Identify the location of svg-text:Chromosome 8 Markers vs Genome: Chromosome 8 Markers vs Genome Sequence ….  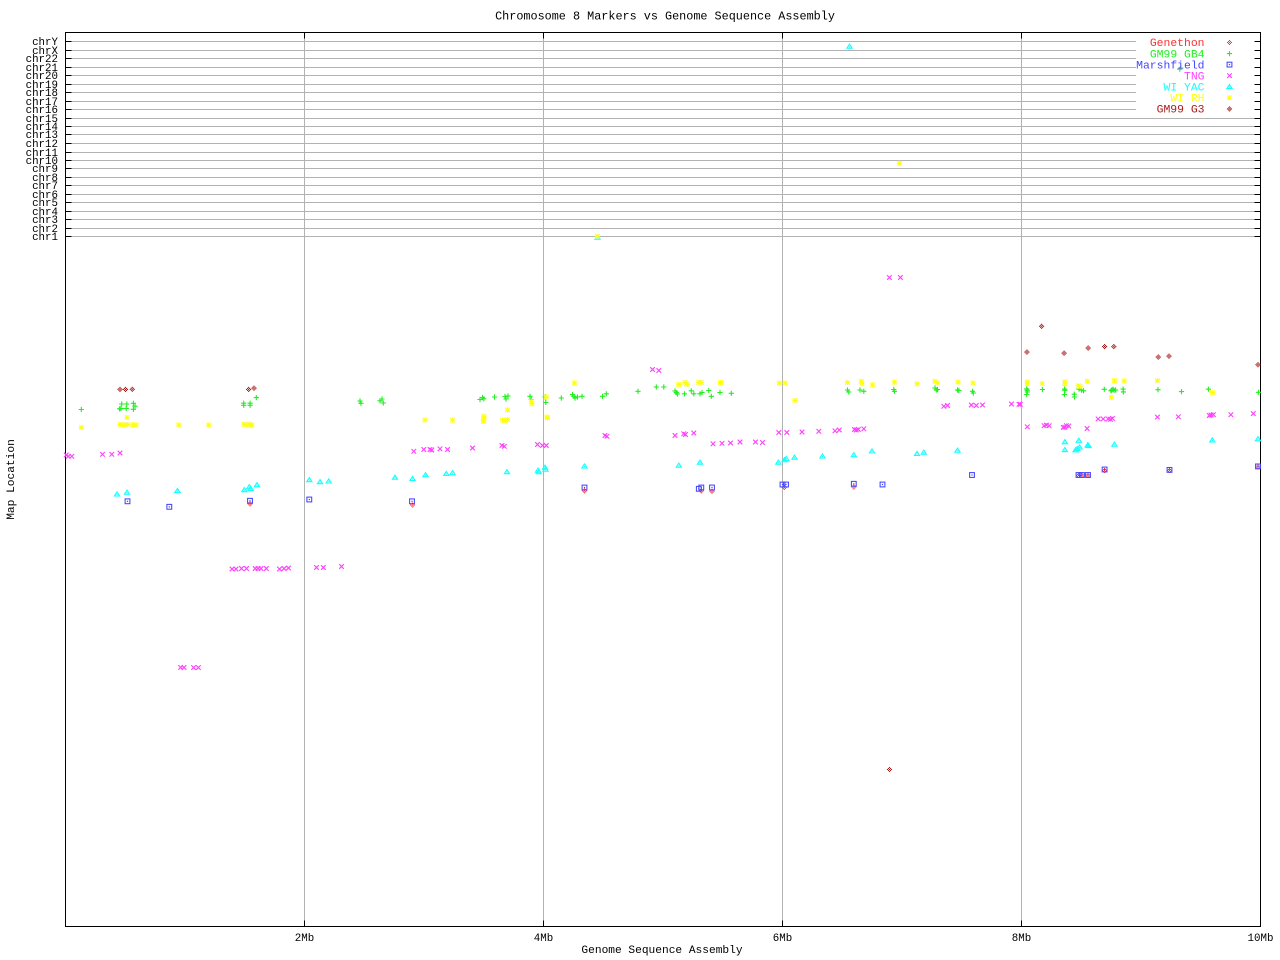
(665, 17).